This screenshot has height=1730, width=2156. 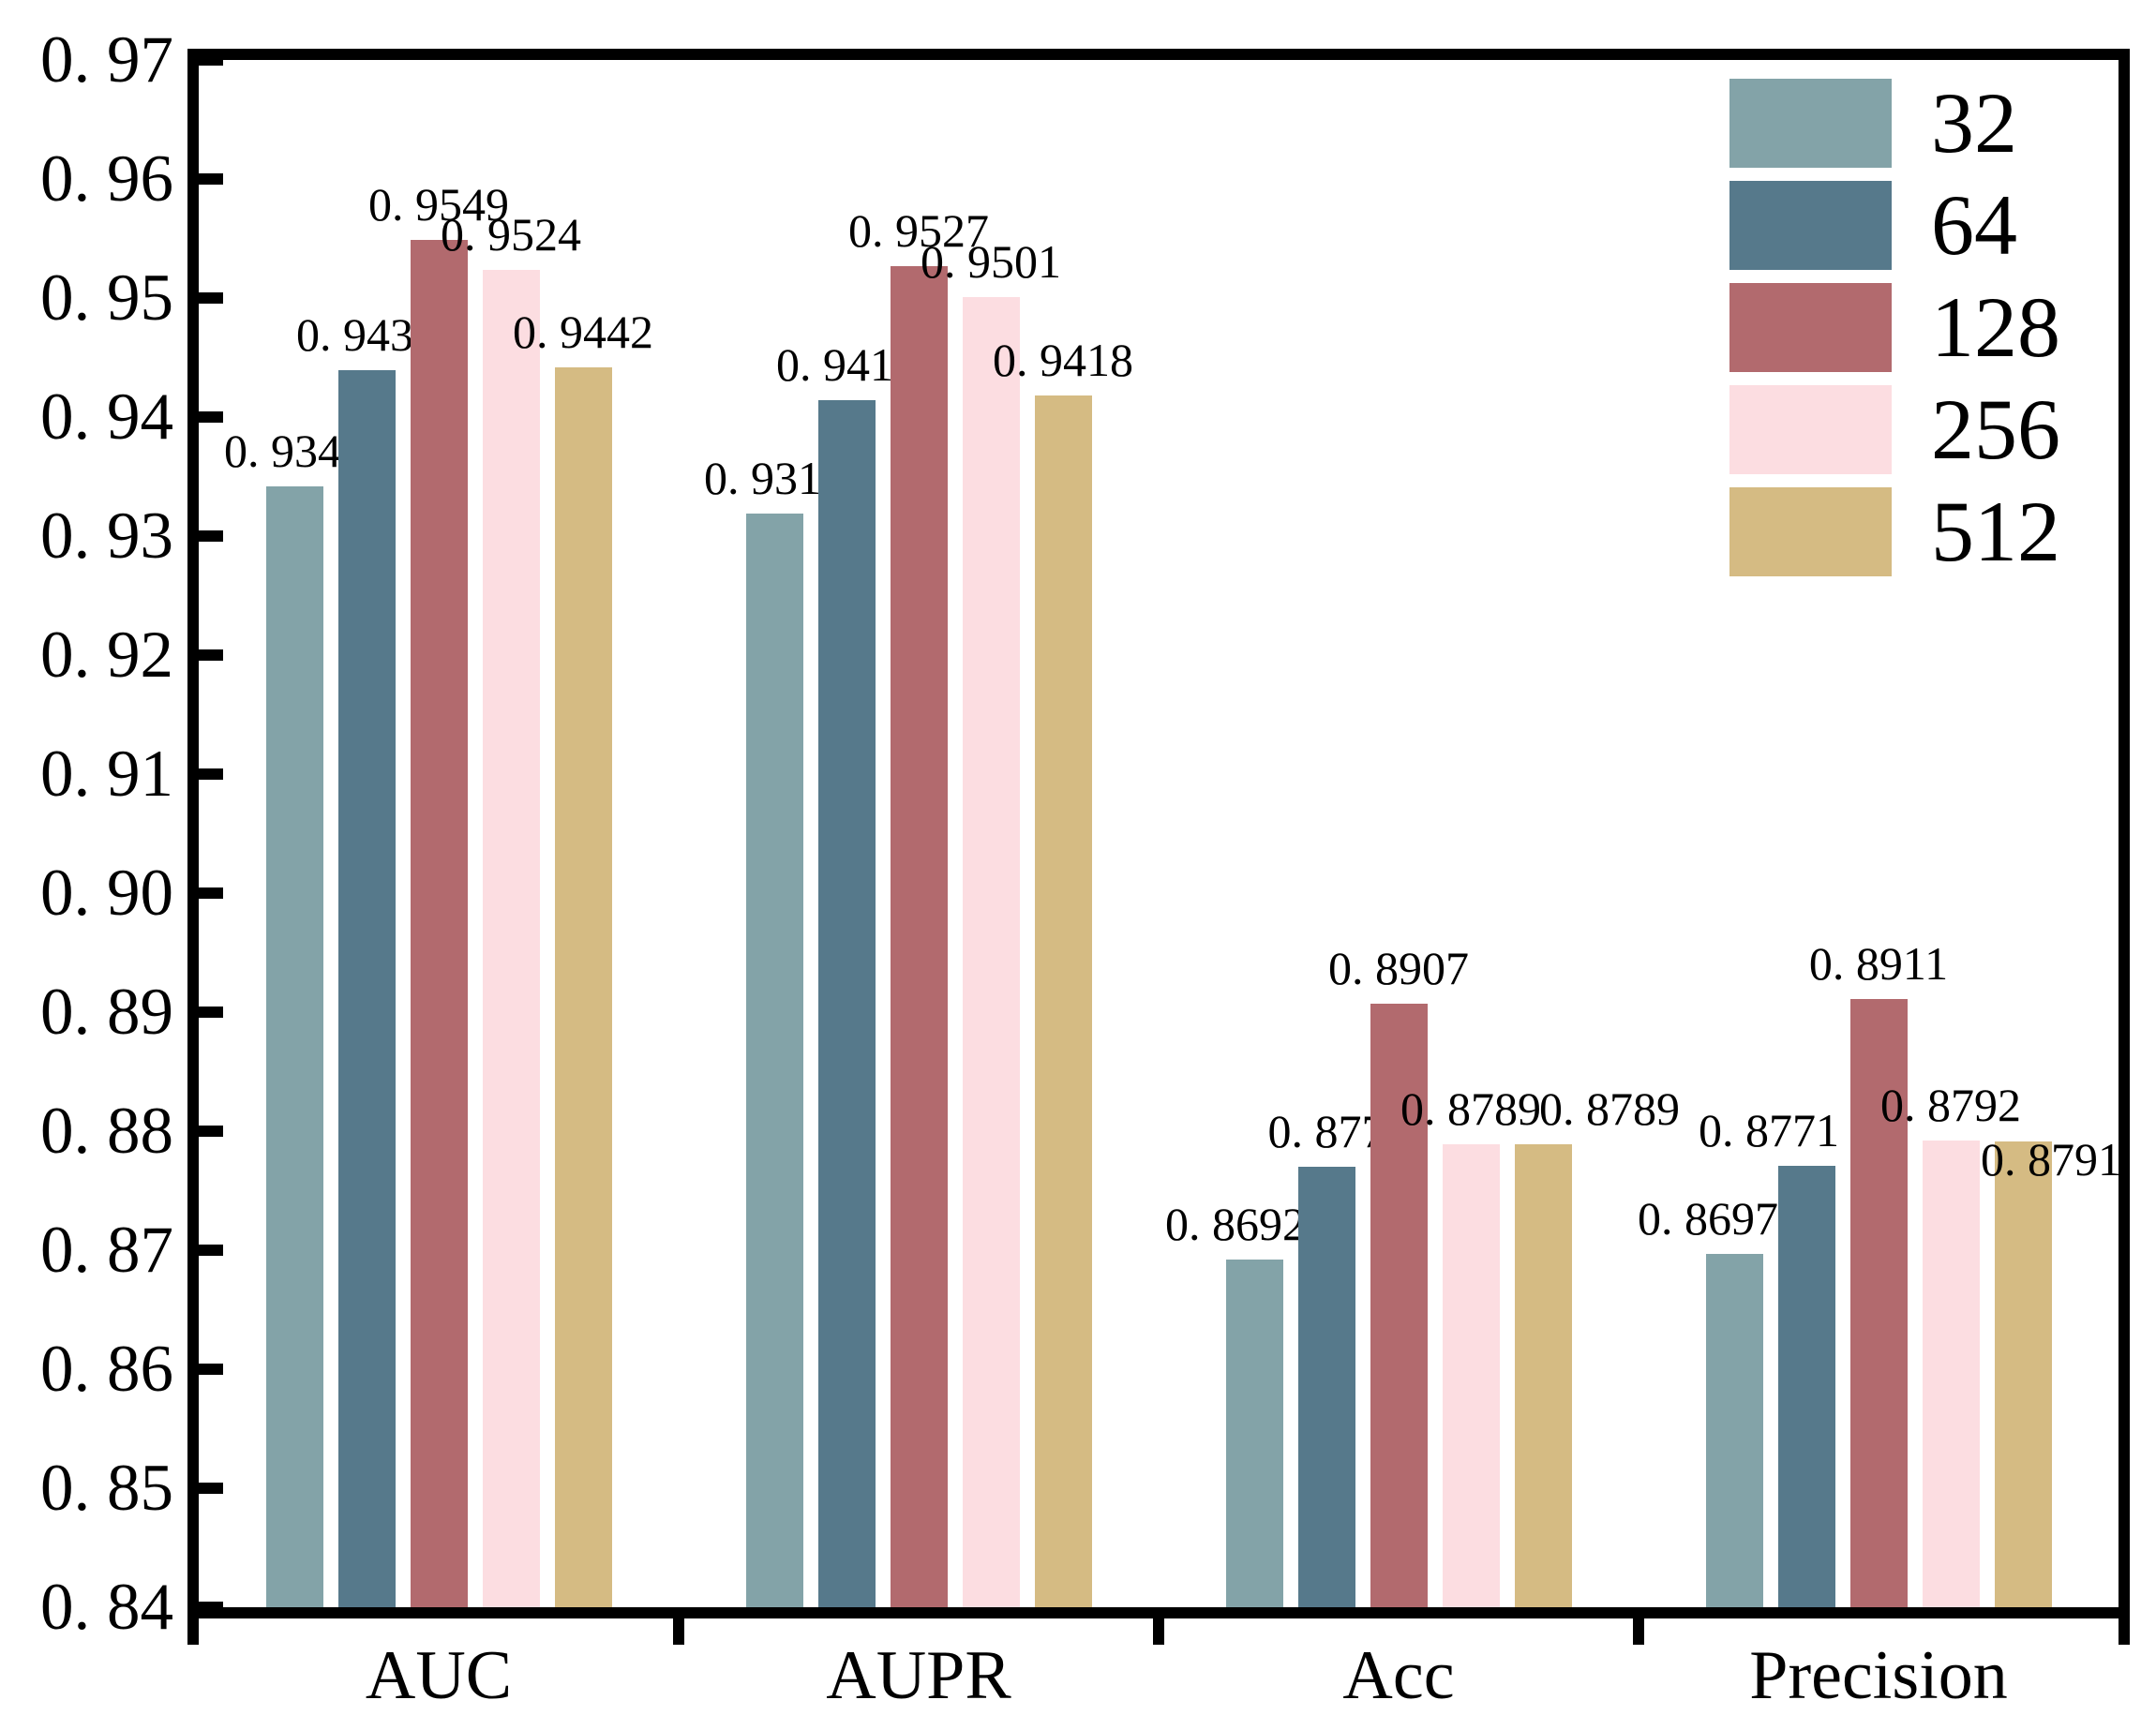 What do you see at coordinates (107, 1369) in the screenshot?
I see `y-axis-tick-label: 0. 86` at bounding box center [107, 1369].